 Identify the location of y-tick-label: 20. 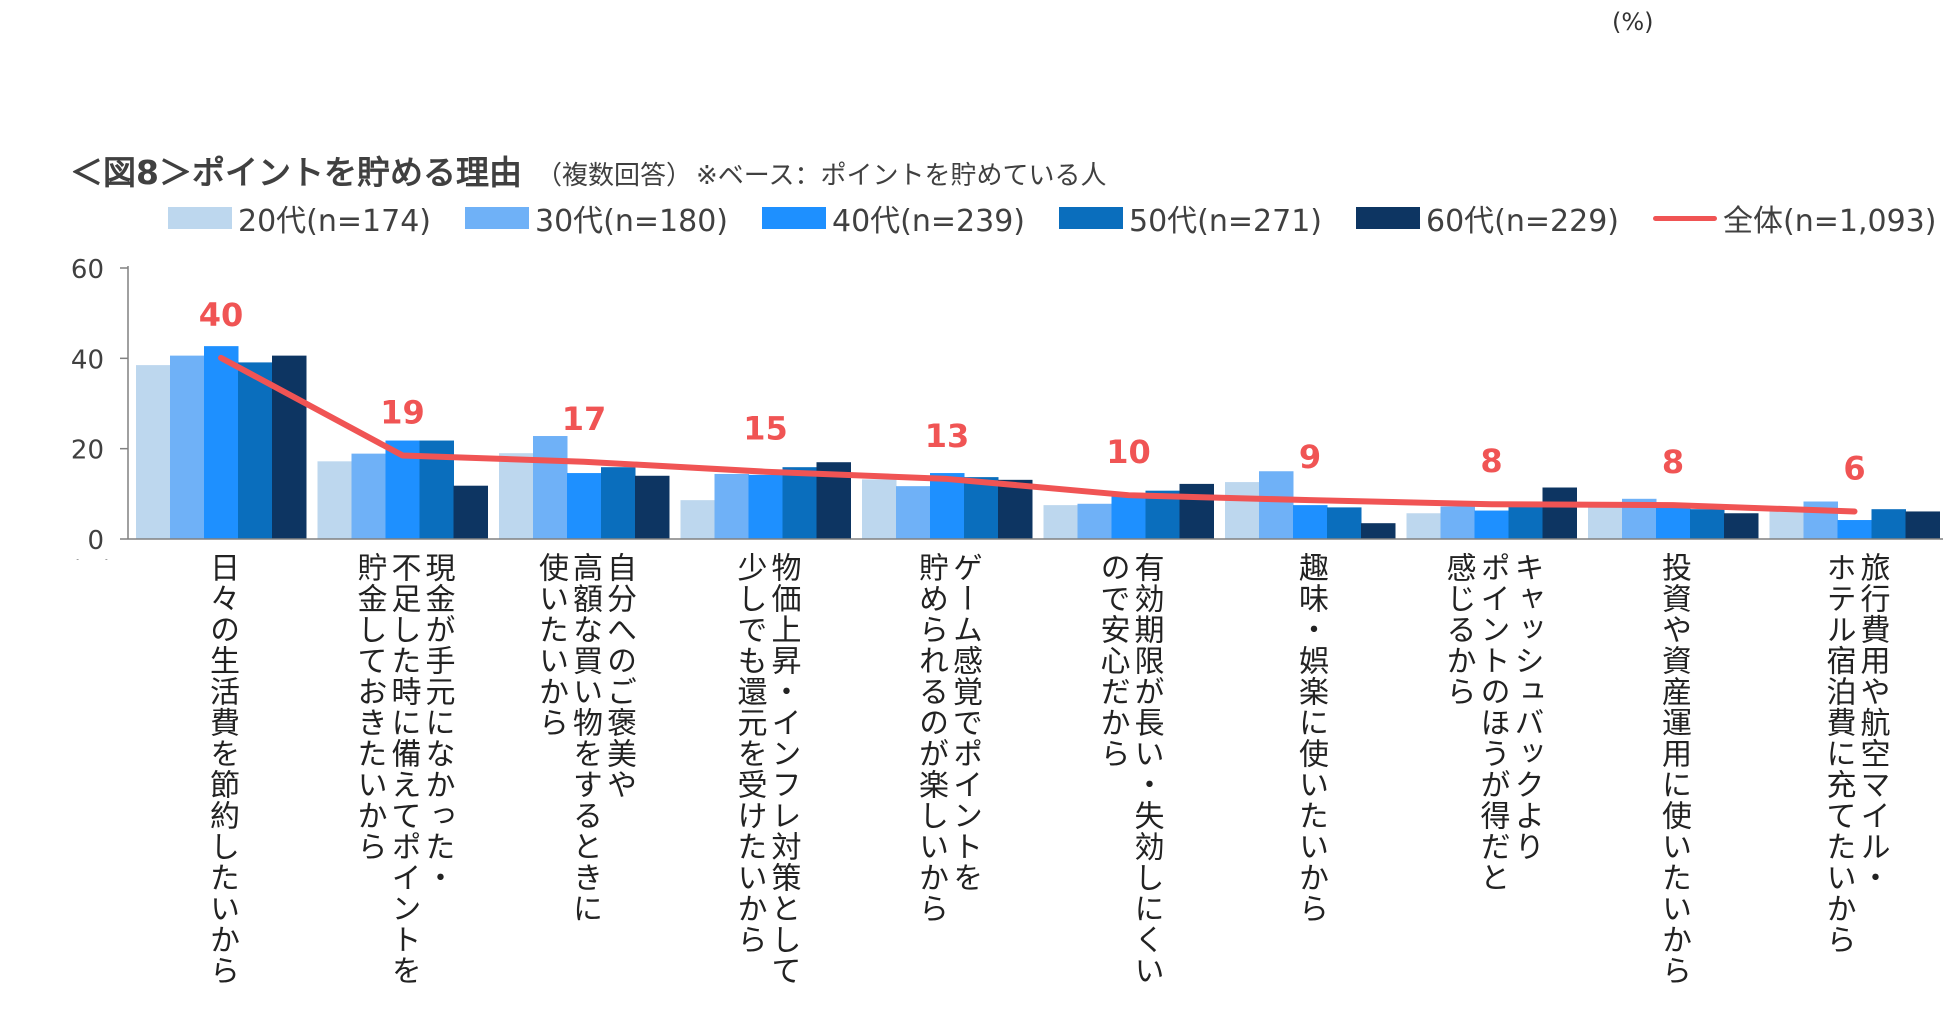
(87, 451).